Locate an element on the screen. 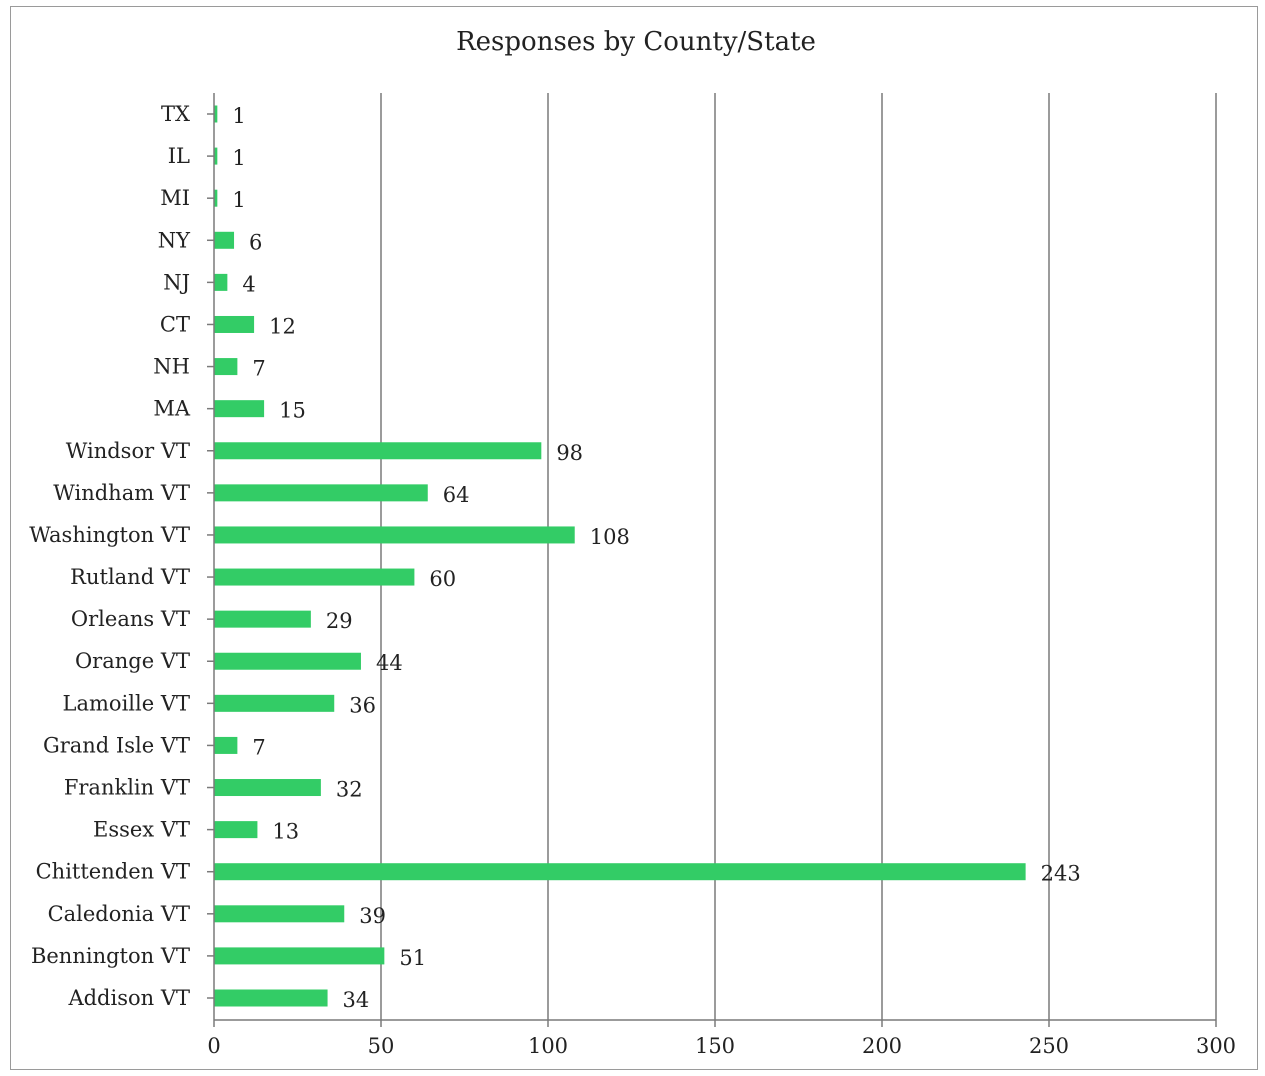 The height and width of the screenshot is (1076, 1265). data-label: 243 is located at coordinates (1061, 874).